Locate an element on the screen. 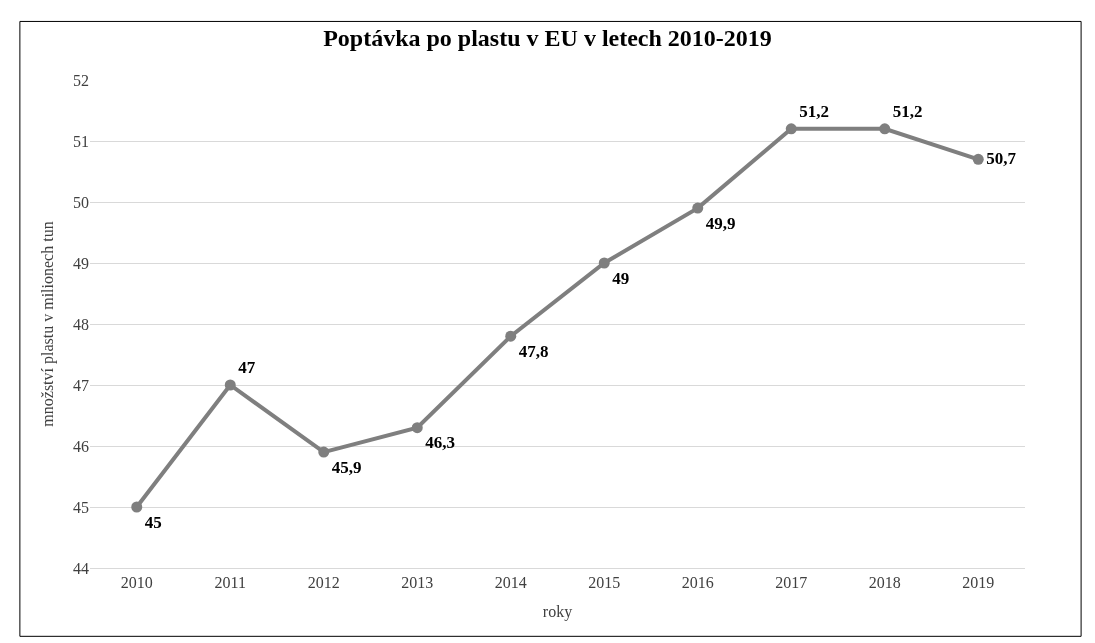 The image size is (1095, 643). data-label: 45,9 is located at coordinates (346, 467).